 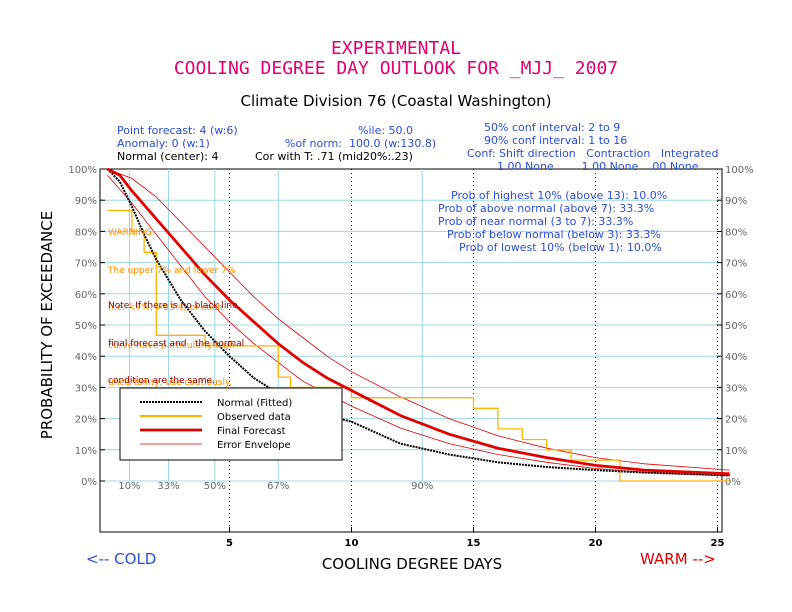 What do you see at coordinates (536, 221) in the screenshot?
I see `prob-near-text: Prob of near normal (3 to 7): 33.3%` at bounding box center [536, 221].